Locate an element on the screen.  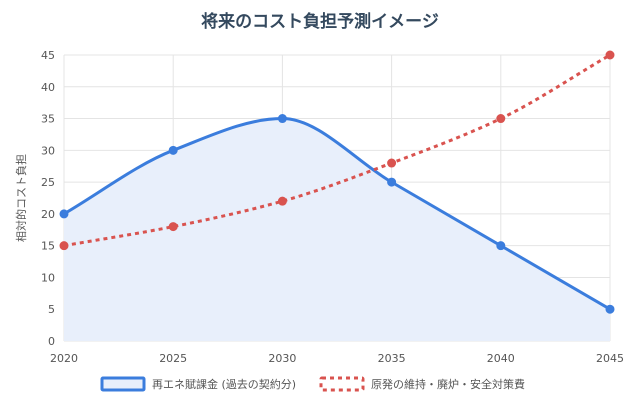
y-tick-label: 15 is located at coordinates (48, 246).